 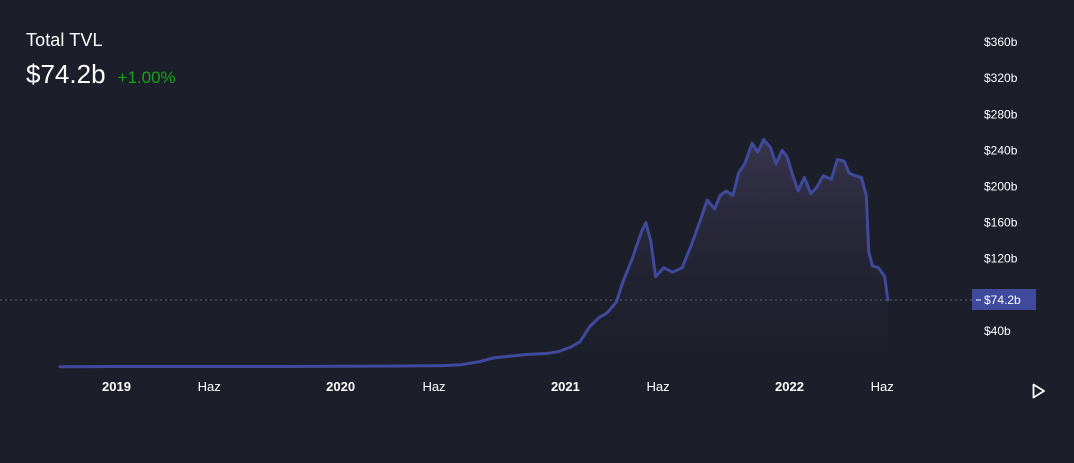 I want to click on total-tvl-value: $74.2b, so click(x=66, y=74).